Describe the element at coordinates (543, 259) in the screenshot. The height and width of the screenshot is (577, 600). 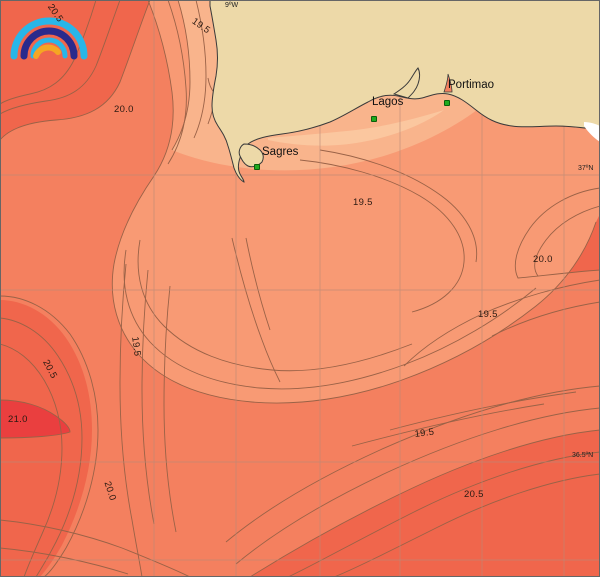
I see `contour-label-20-0-east: 20.0` at that location.